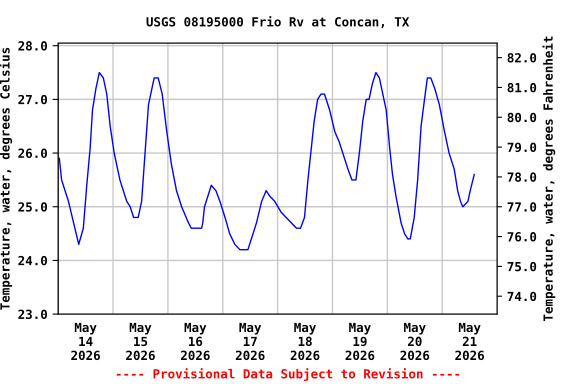  I want to click on y-tick-label: 24.0, so click(33, 261).